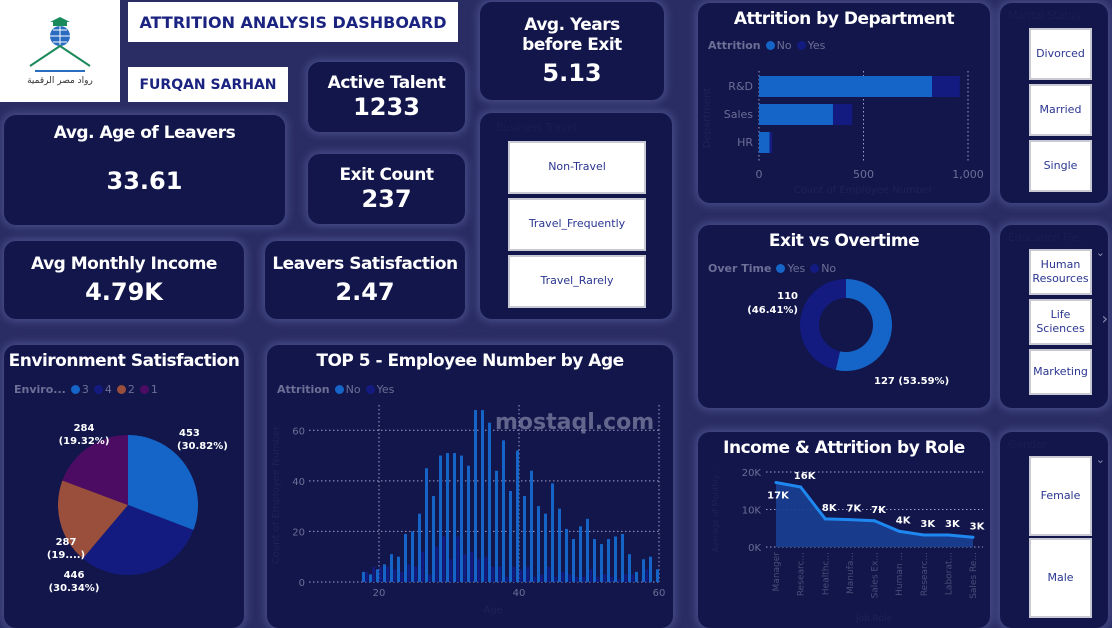 This screenshot has width=1112, height=628. I want to click on x-tick-label: 0, so click(759, 174).